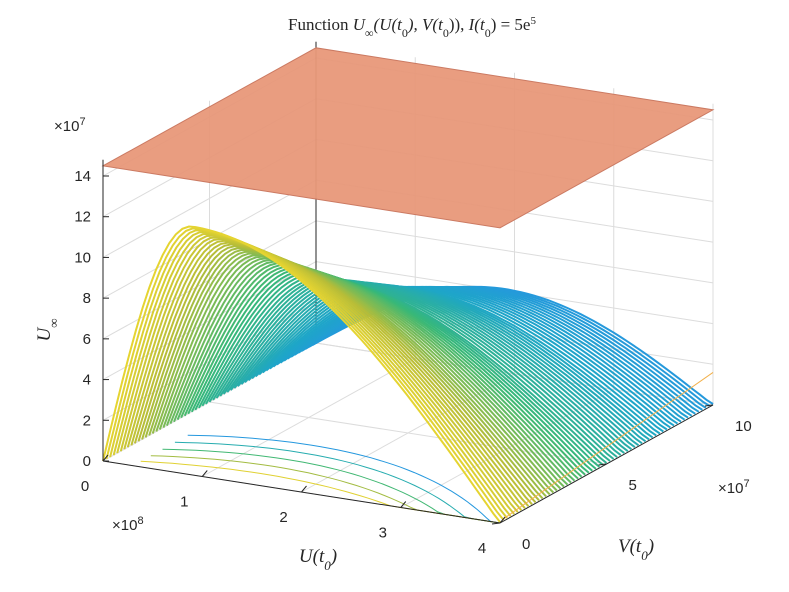  I want to click on y-tick-label: 0, so click(526, 544).